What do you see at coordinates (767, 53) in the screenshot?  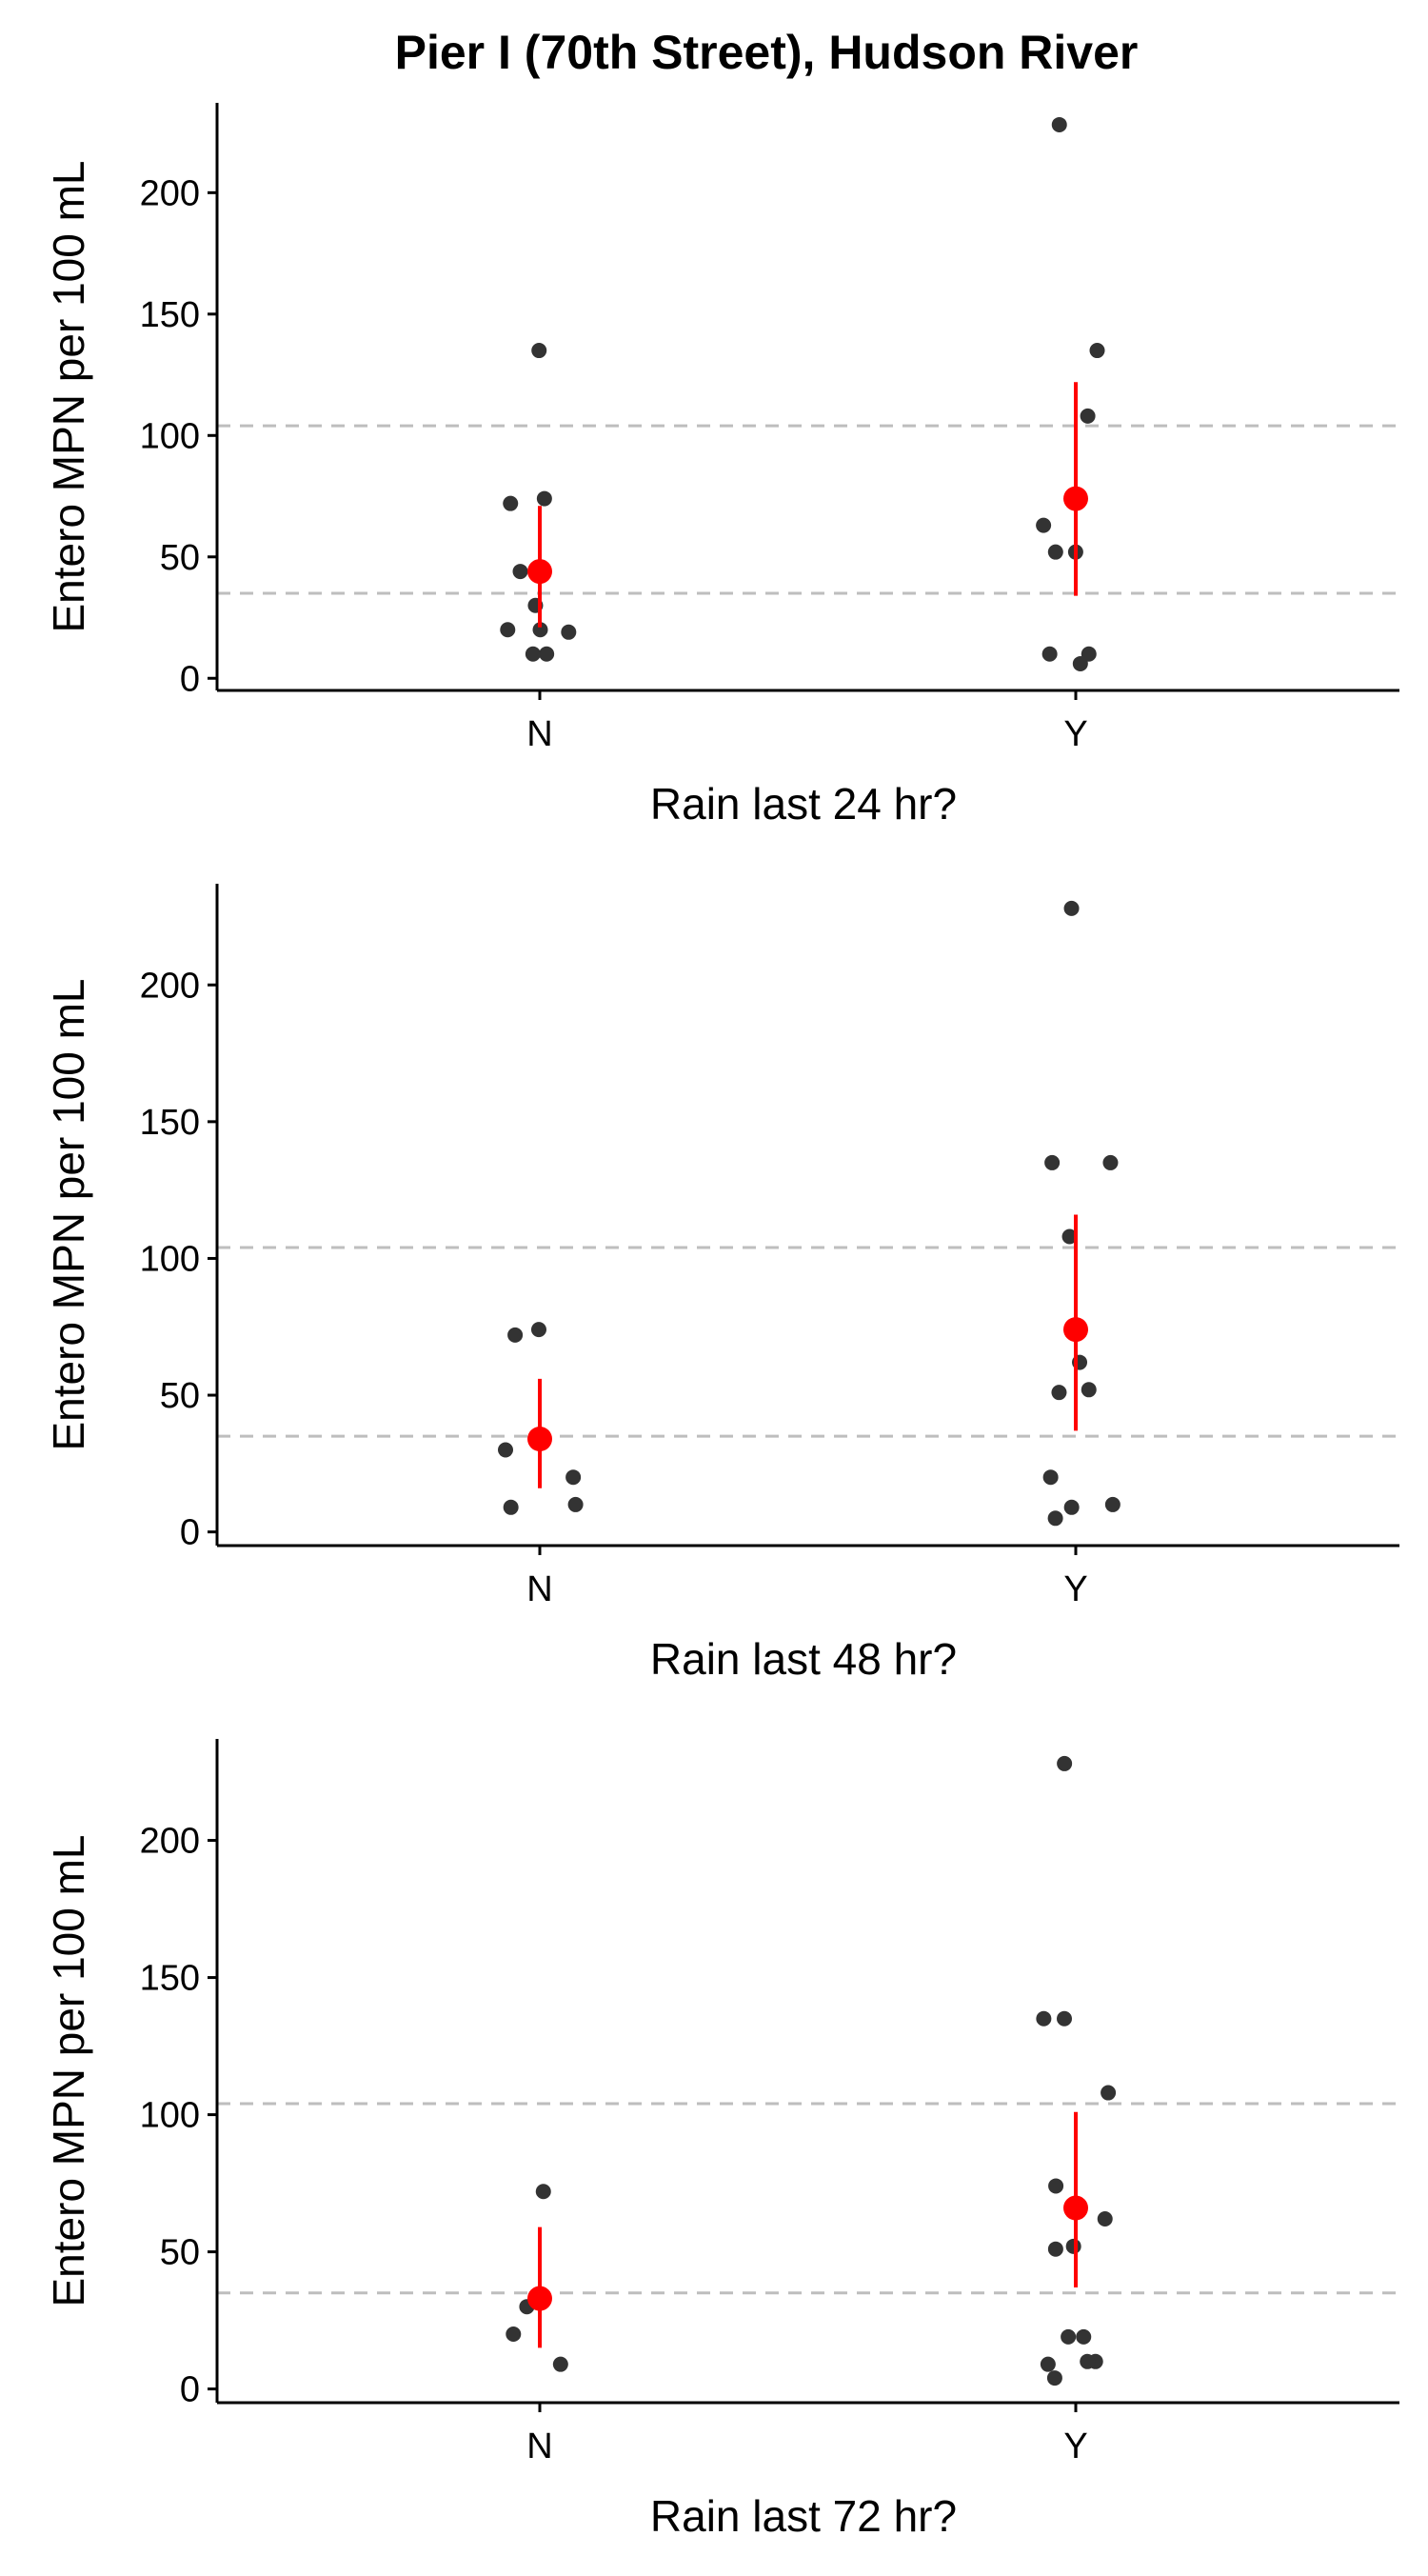 I see `chart-title: Pier I (70th Street), Hudson River` at bounding box center [767, 53].